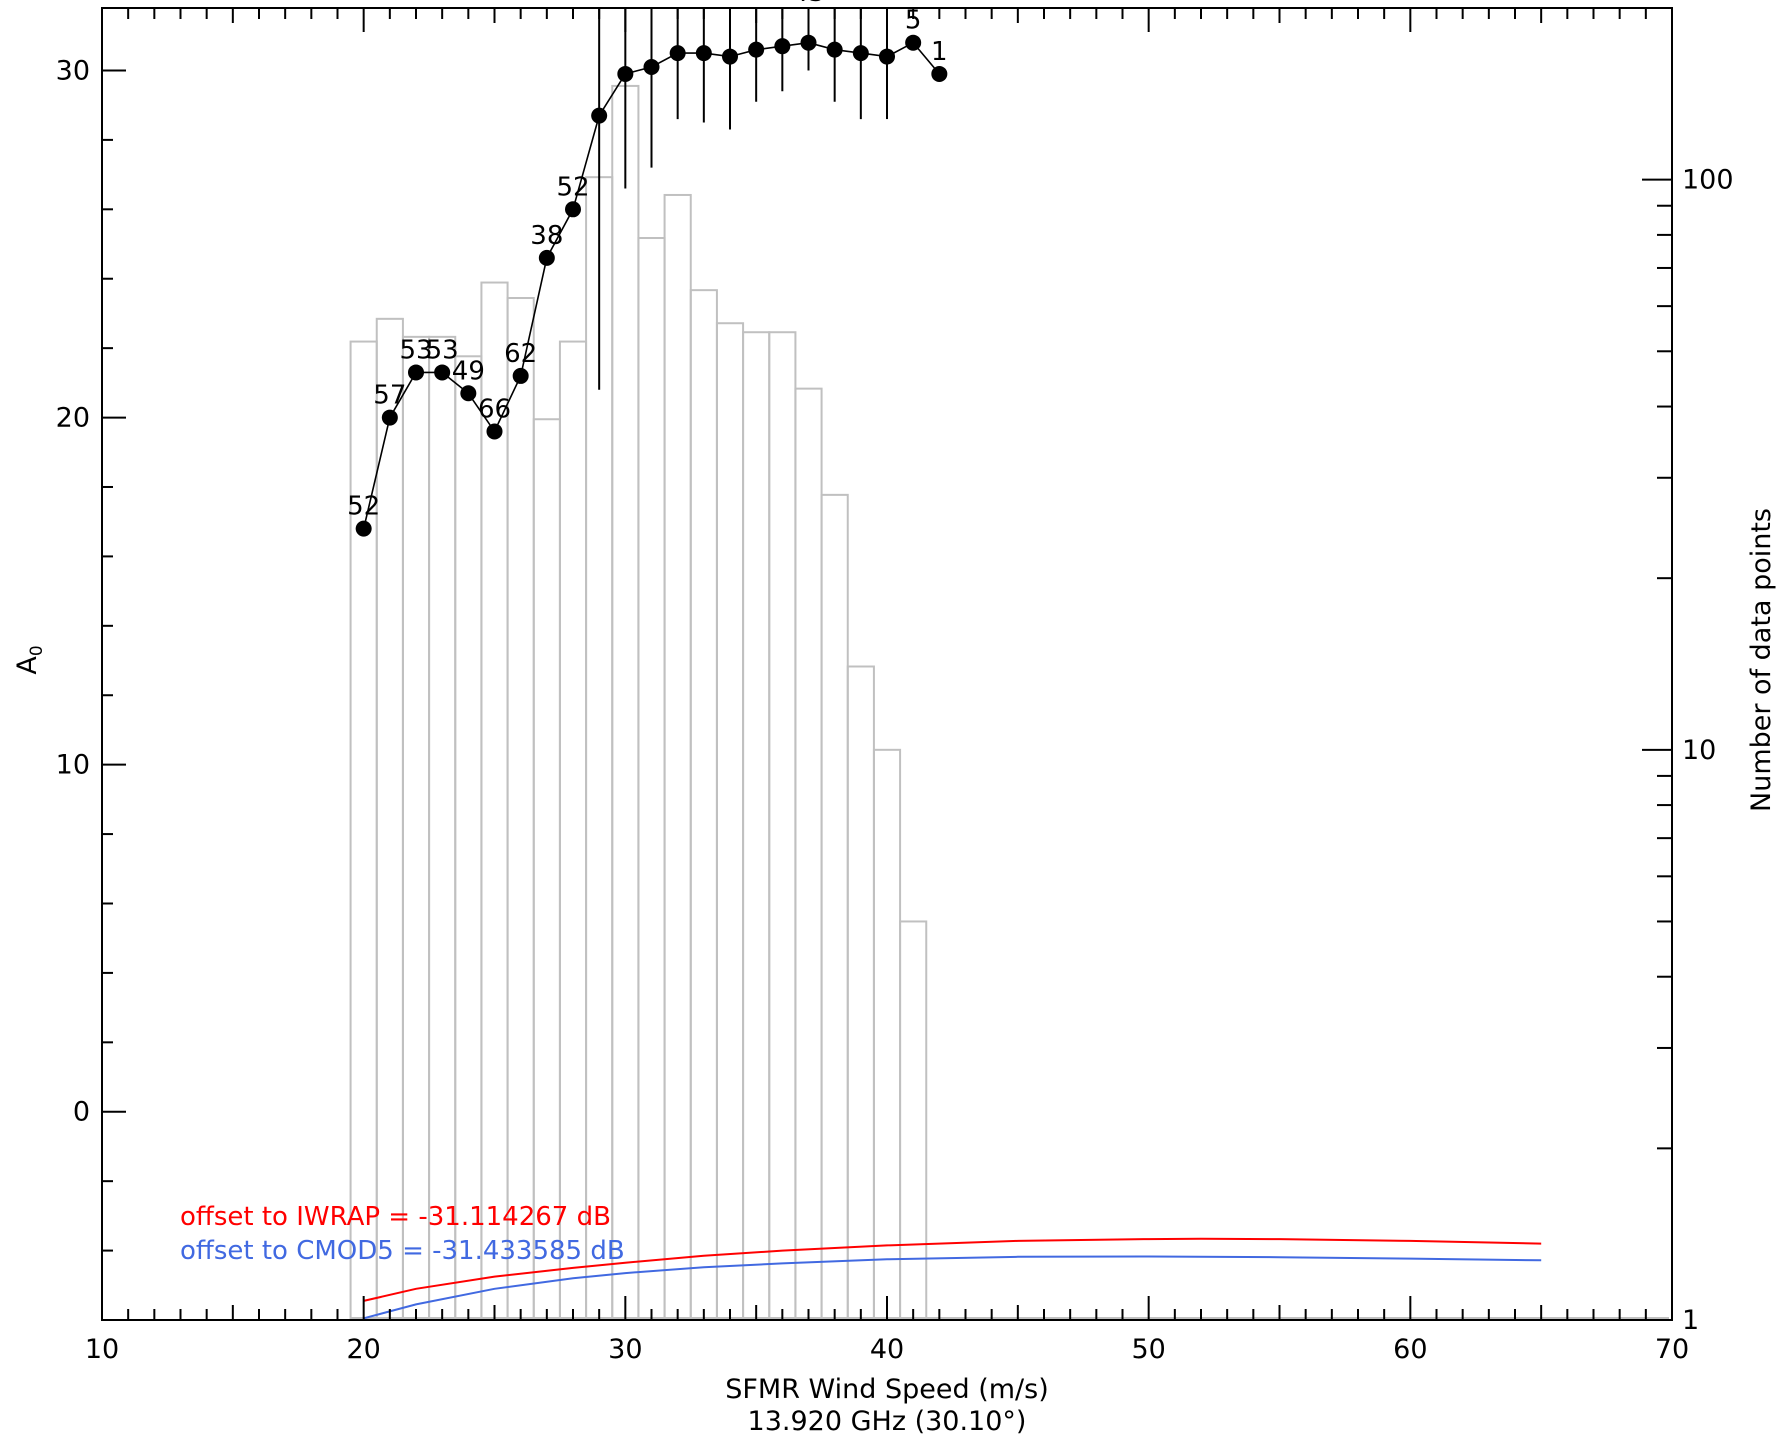  Describe the element at coordinates (1761, 660) in the screenshot. I see `y2-axis-title: Number of data points` at that location.